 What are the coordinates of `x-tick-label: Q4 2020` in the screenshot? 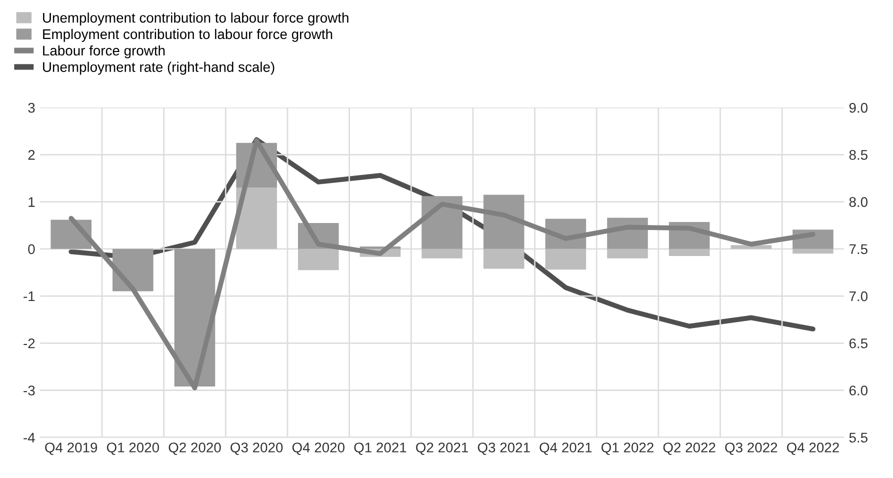 It's located at (318, 448).